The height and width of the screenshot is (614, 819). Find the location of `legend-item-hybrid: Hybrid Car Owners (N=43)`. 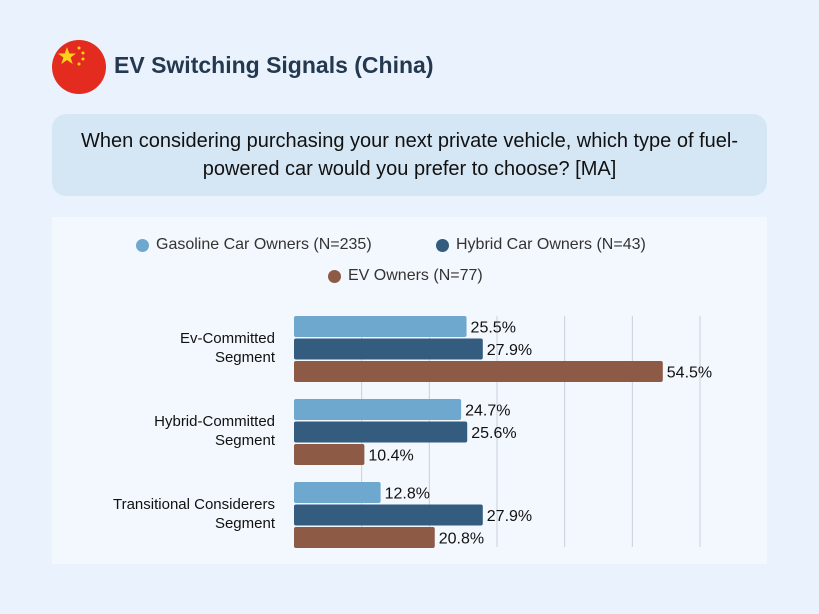

legend-item-hybrid: Hybrid Car Owners (N=43) is located at coordinates (541, 245).